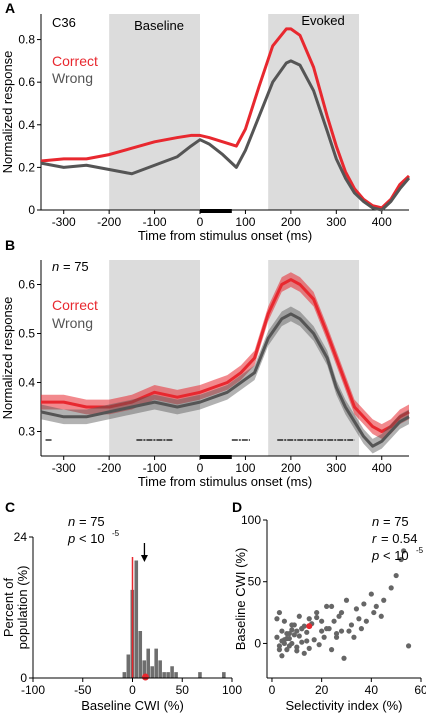  What do you see at coordinates (240, 599) in the screenshot?
I see `y-axis-title: Baseline CWI (%)` at bounding box center [240, 599].